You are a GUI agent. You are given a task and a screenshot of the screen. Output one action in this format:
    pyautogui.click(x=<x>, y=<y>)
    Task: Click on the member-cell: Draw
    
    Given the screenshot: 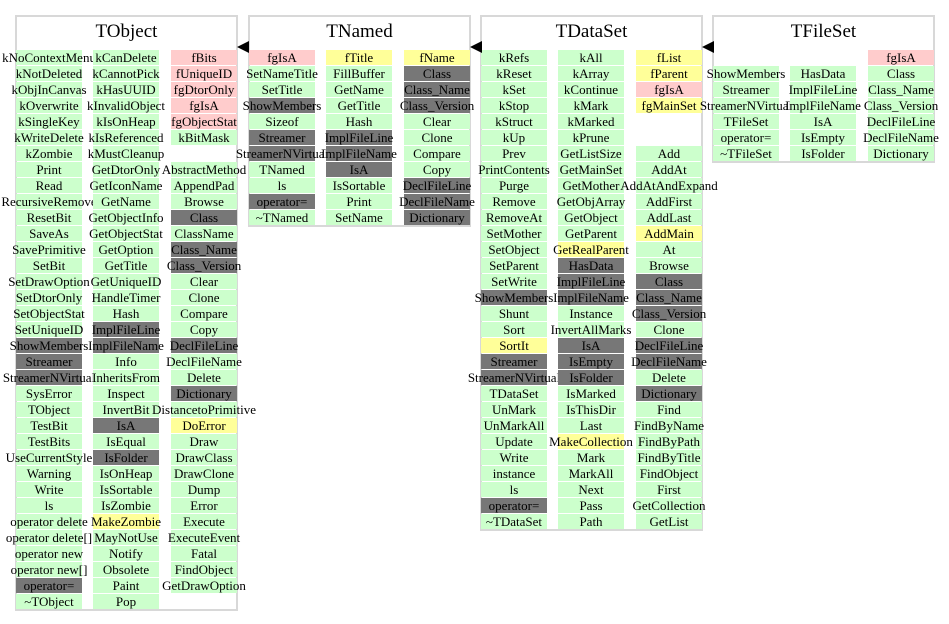 What is the action you would take?
    pyautogui.click(x=204, y=441)
    